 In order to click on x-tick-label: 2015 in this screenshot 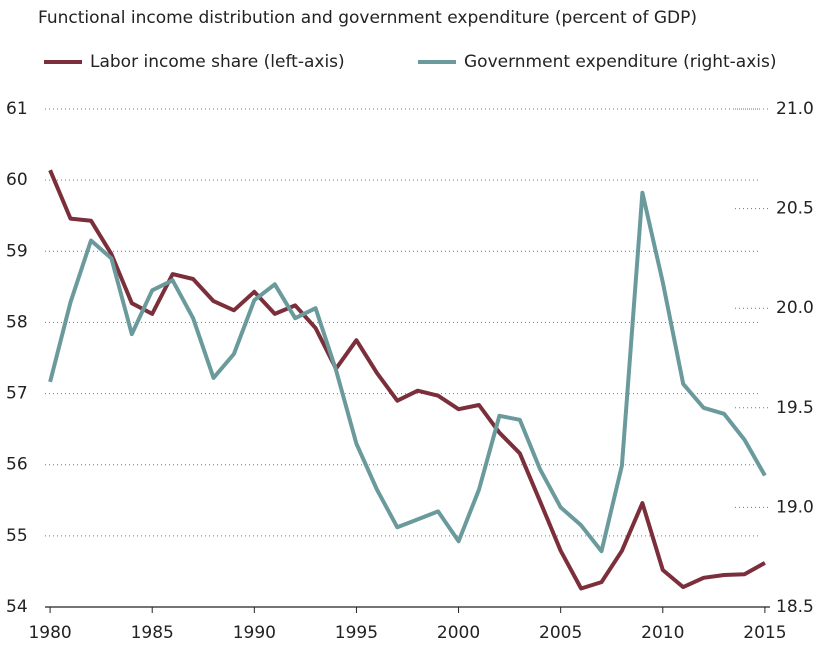, I will do `click(764, 633)`.